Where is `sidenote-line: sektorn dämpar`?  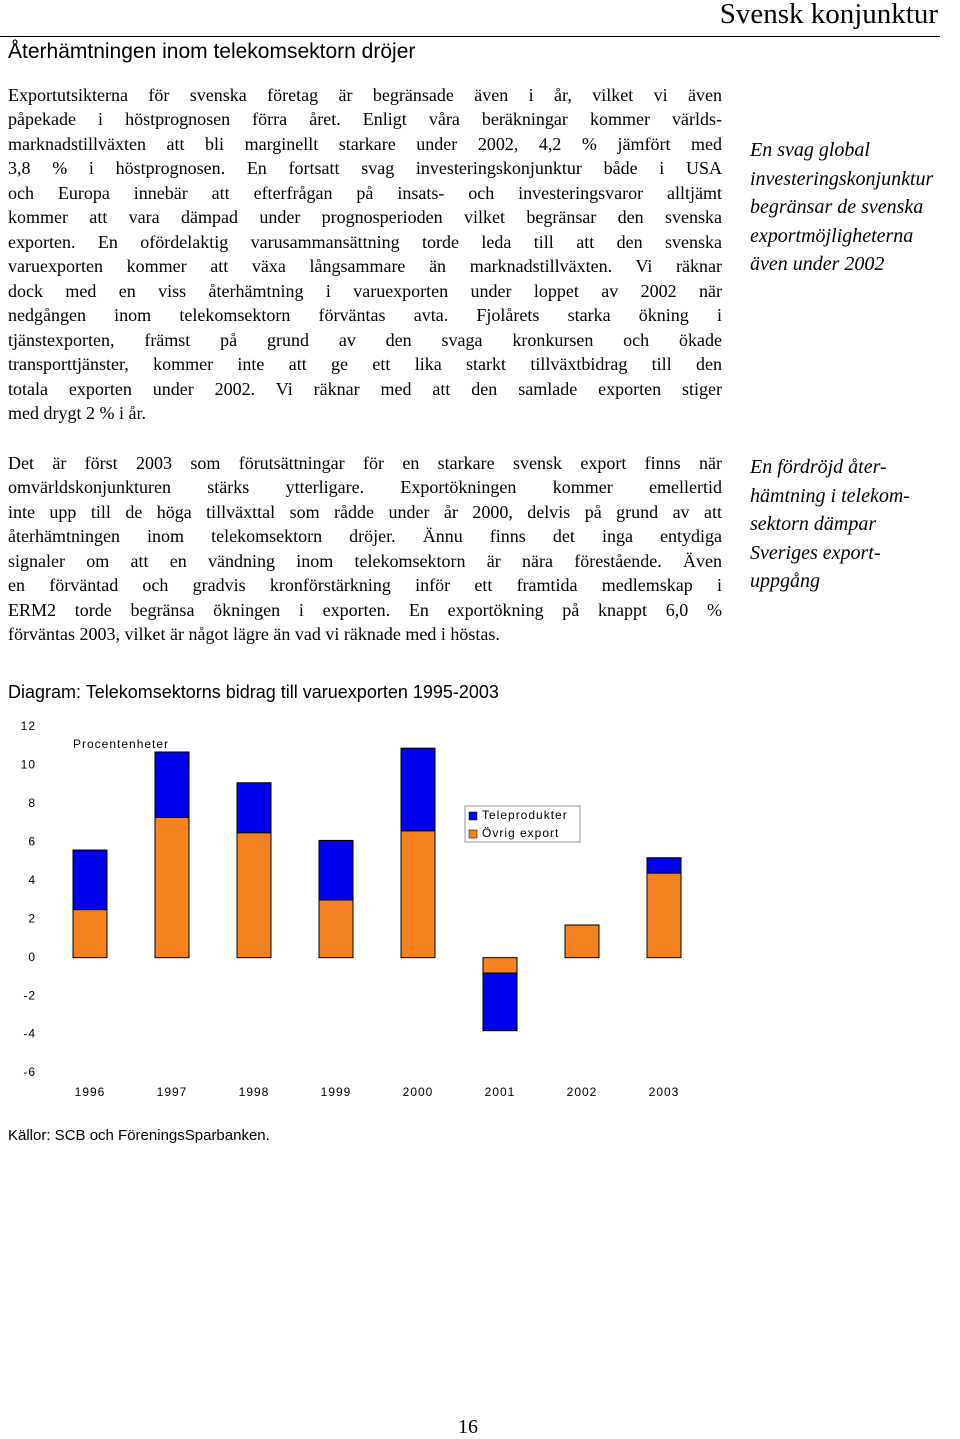 sidenote-line: sektorn dämpar is located at coordinates (813, 524).